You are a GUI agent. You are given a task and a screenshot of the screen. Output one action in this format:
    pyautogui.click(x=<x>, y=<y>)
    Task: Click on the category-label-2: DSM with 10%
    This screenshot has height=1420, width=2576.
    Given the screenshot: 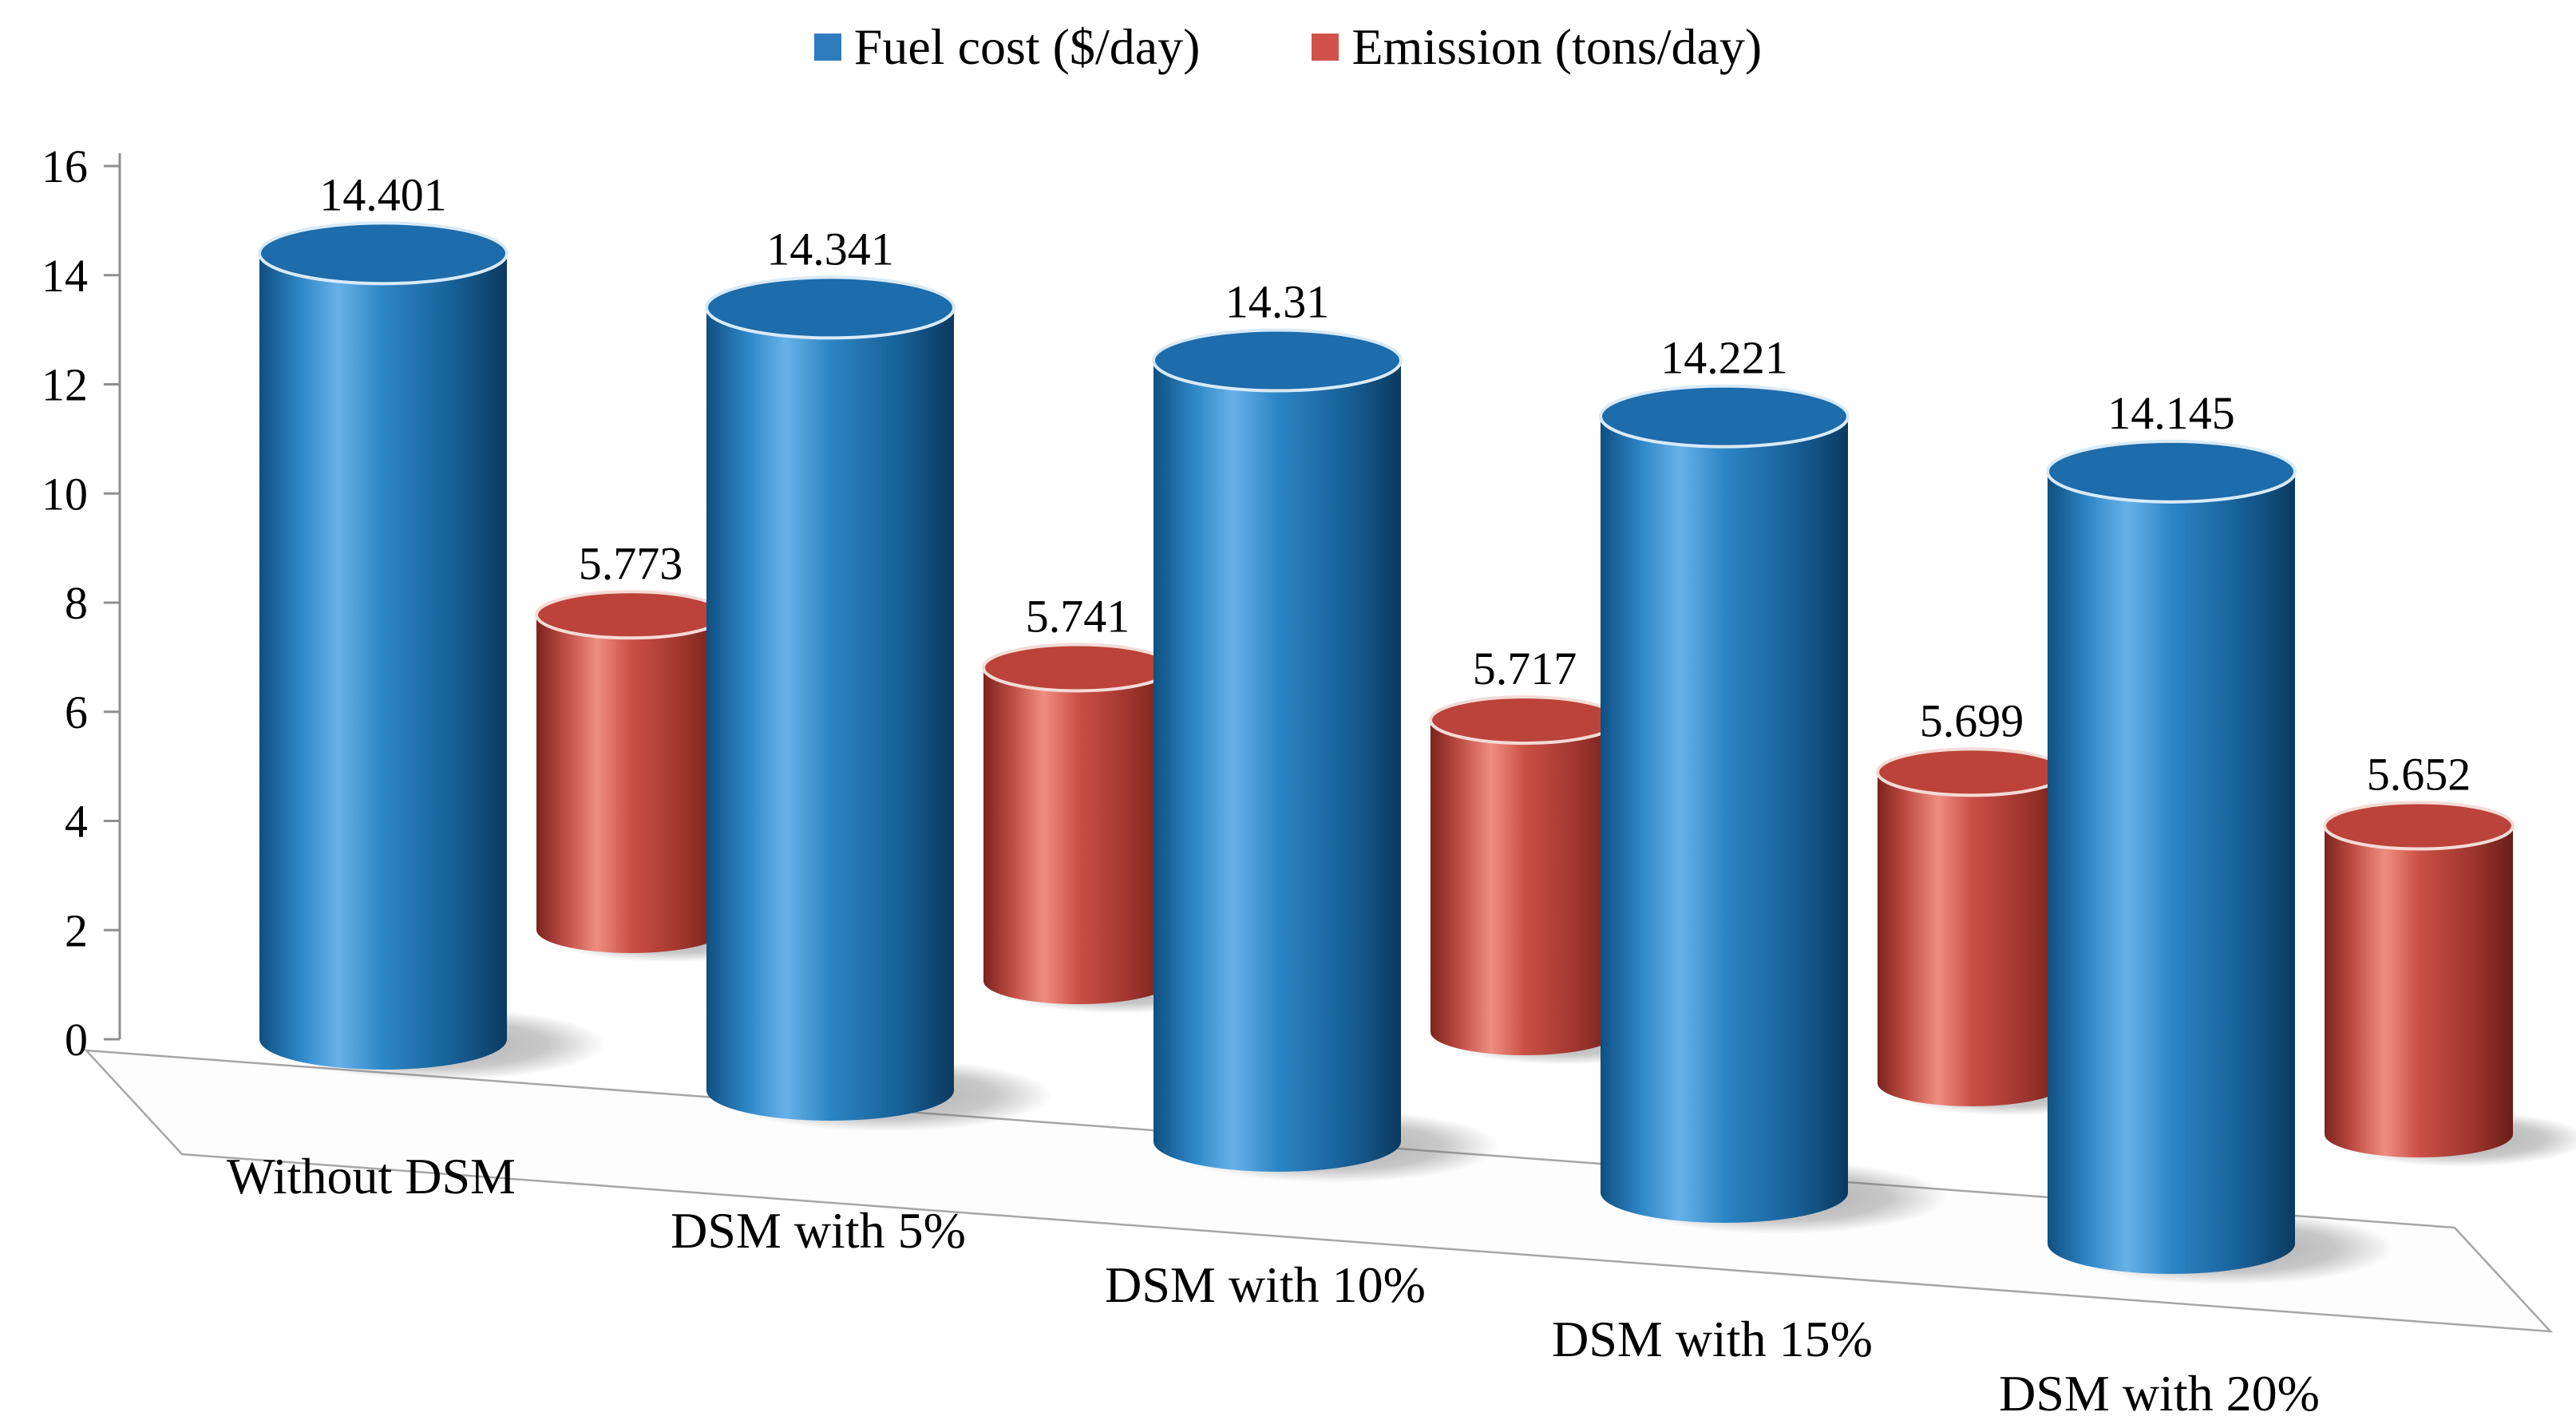 What is the action you would take?
    pyautogui.click(x=1265, y=1284)
    